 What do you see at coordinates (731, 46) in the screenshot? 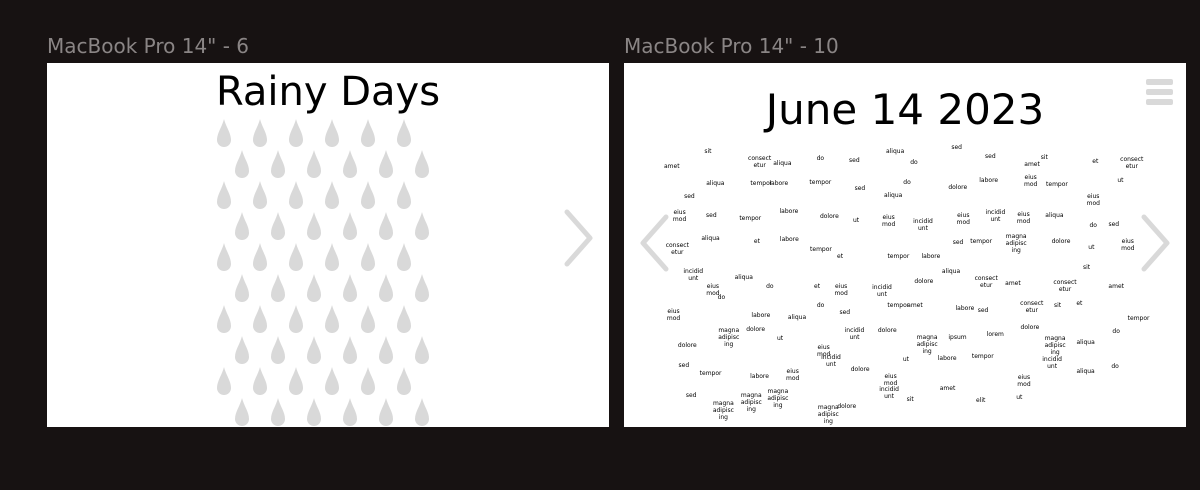
I see `frame-label-2: MacBook Pro 14" - 10` at bounding box center [731, 46].